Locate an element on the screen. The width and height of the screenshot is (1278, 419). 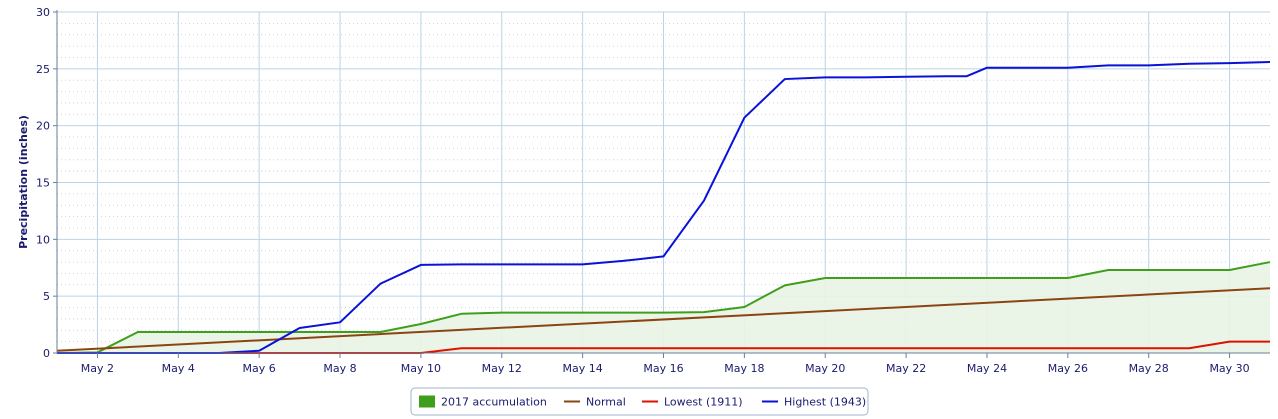
x-tick-label: May 8 is located at coordinates (339, 368).